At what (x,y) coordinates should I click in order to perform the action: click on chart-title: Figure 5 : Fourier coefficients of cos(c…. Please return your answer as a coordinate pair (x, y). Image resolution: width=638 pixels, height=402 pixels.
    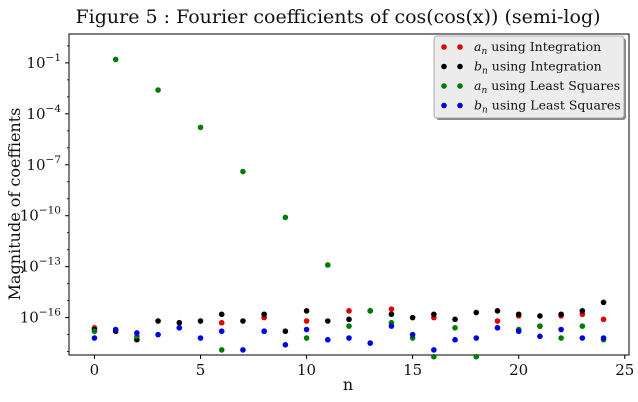
    Looking at the image, I should click on (337, 17).